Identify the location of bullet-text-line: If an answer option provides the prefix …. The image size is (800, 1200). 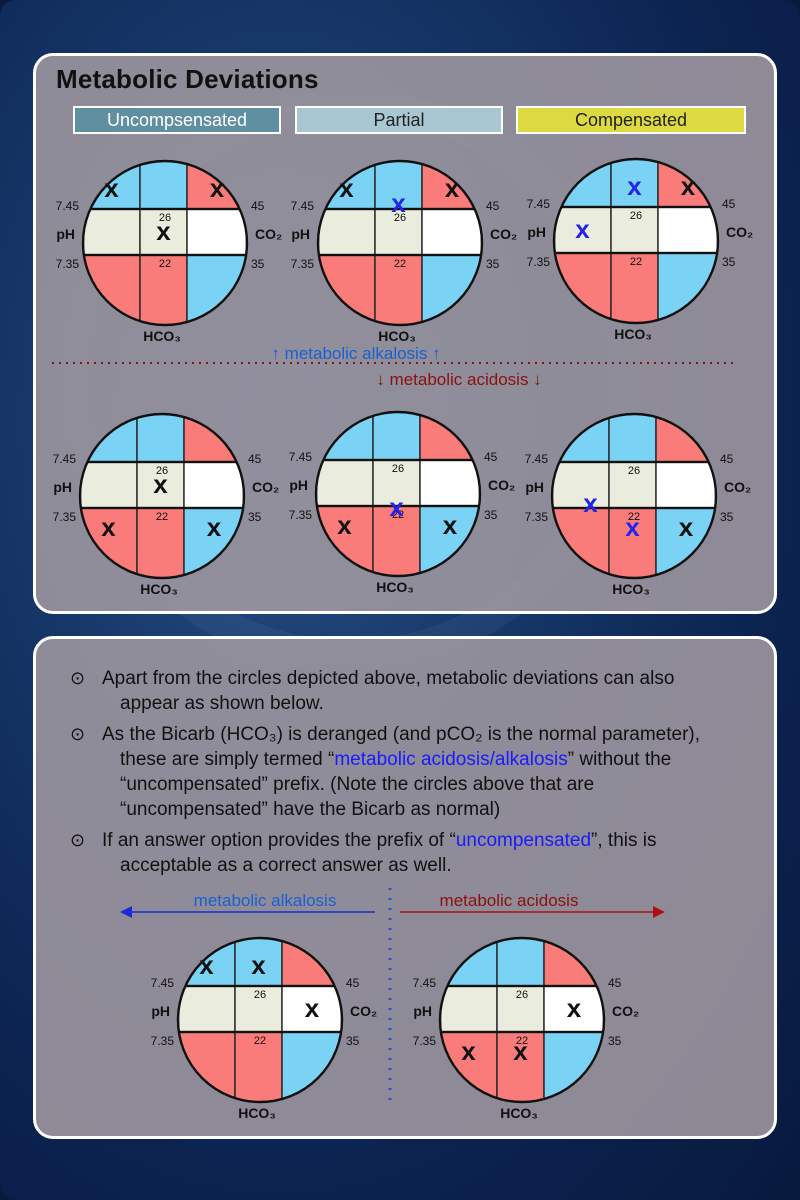
(379, 840).